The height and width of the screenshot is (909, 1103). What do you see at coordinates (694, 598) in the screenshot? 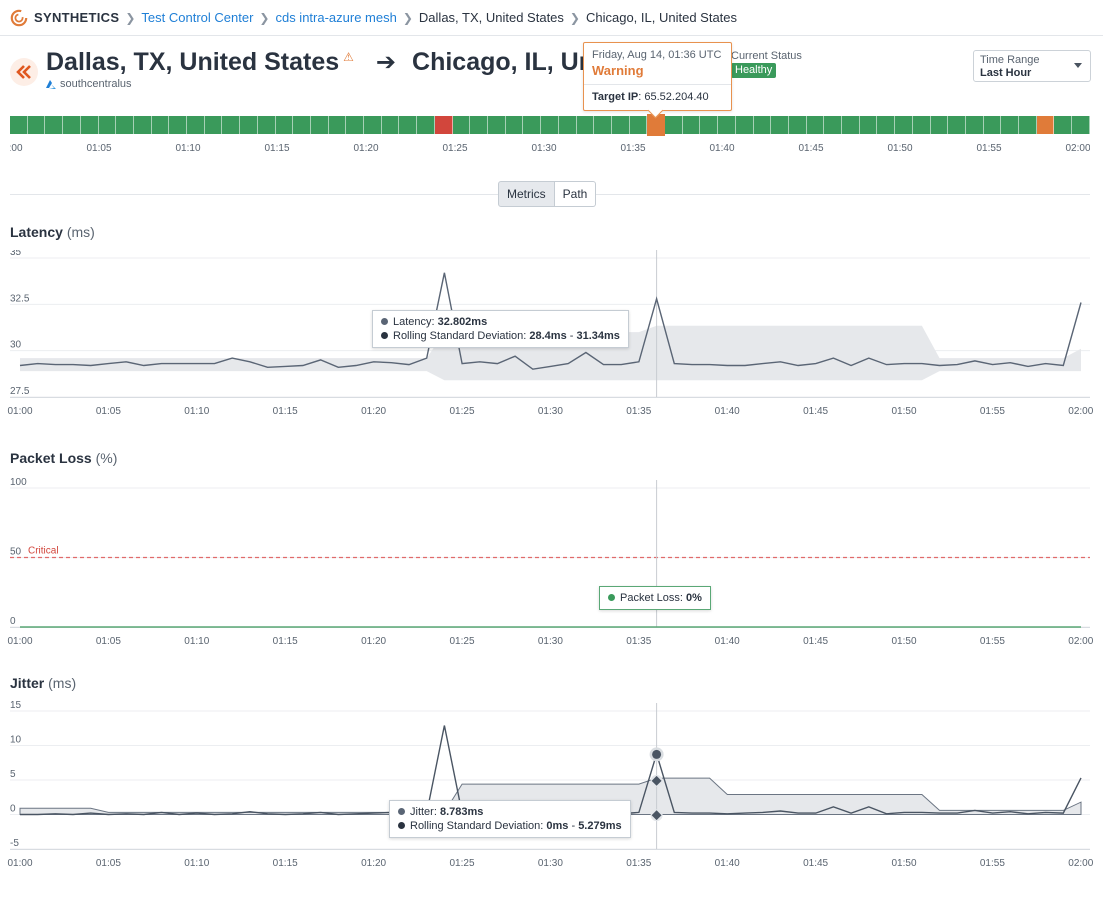
I see `packet-loss-tooltip-value: 0%` at bounding box center [694, 598].